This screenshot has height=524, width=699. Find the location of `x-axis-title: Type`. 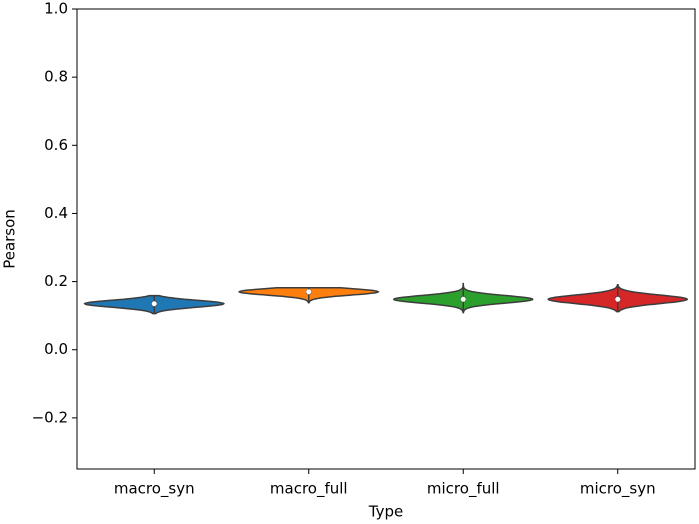

x-axis-title: Type is located at coordinates (385, 512).